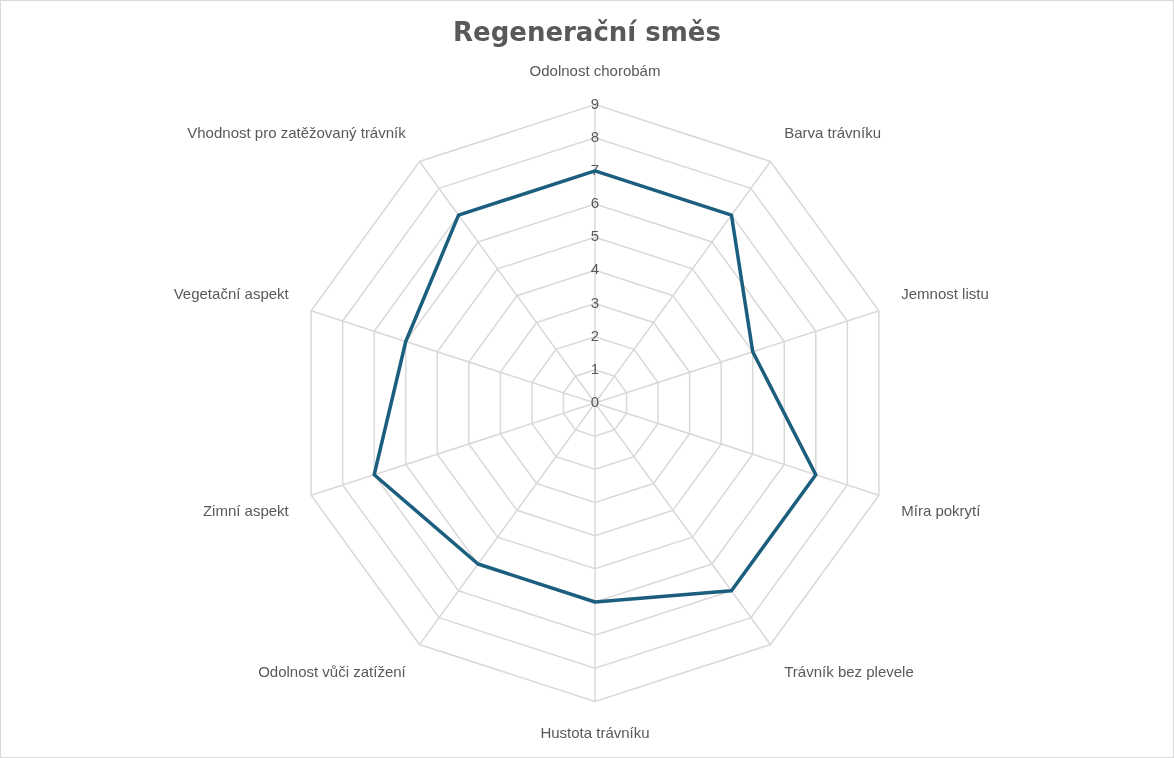 The height and width of the screenshot is (758, 1174). I want to click on spoke-label: Zimní aspekt, so click(246, 510).